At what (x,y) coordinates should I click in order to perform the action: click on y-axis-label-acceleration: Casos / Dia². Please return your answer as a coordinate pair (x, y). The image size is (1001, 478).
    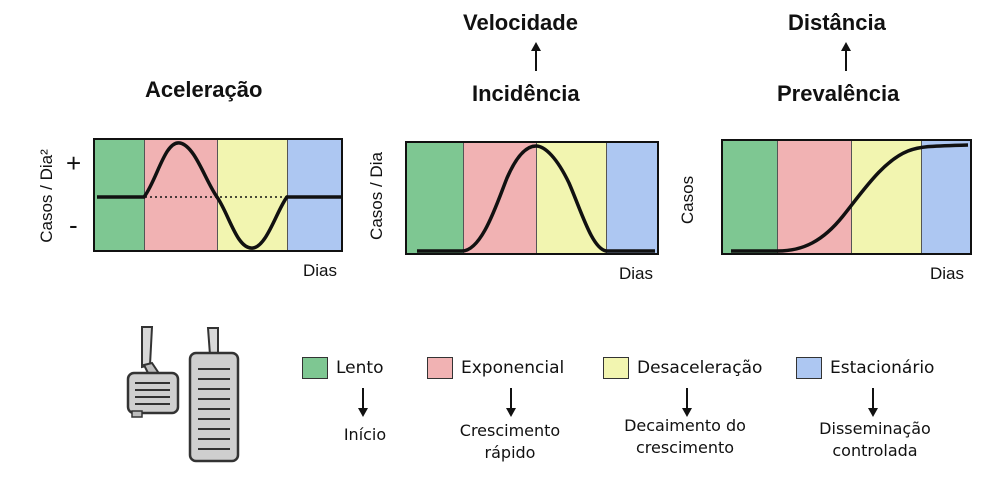
    Looking at the image, I should click on (46, 196).